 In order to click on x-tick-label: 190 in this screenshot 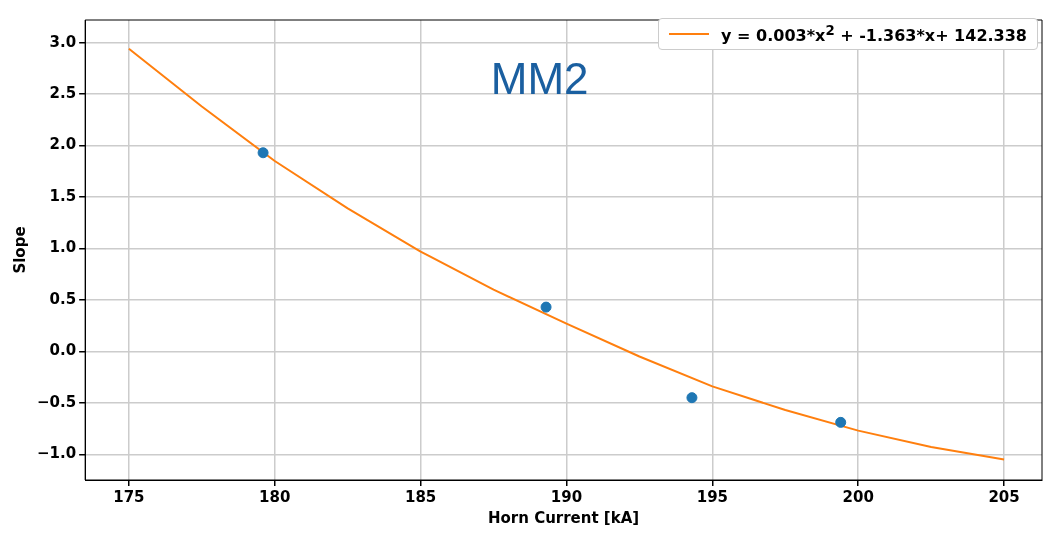, I will do `click(566, 496)`.